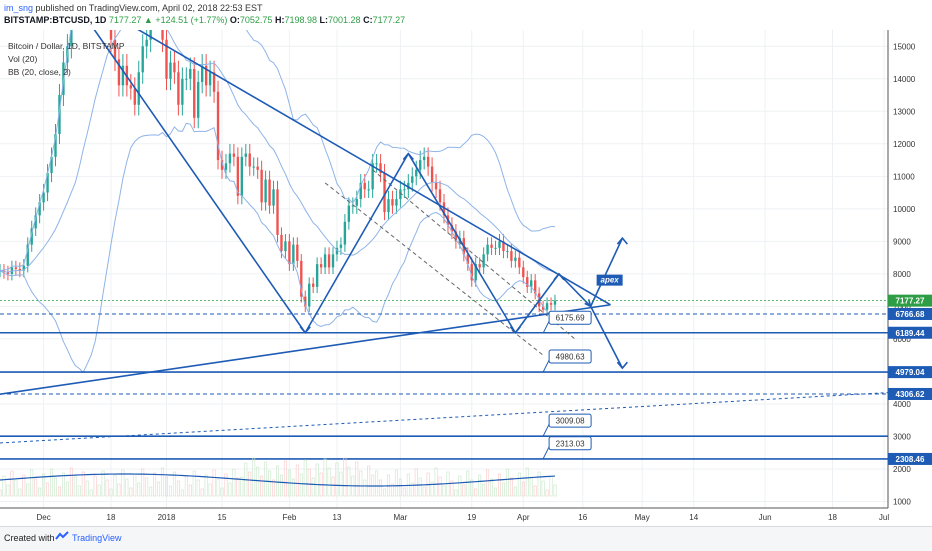 The image size is (932, 551). What do you see at coordinates (337, 517) in the screenshot?
I see `x-tick-label: 13` at bounding box center [337, 517].